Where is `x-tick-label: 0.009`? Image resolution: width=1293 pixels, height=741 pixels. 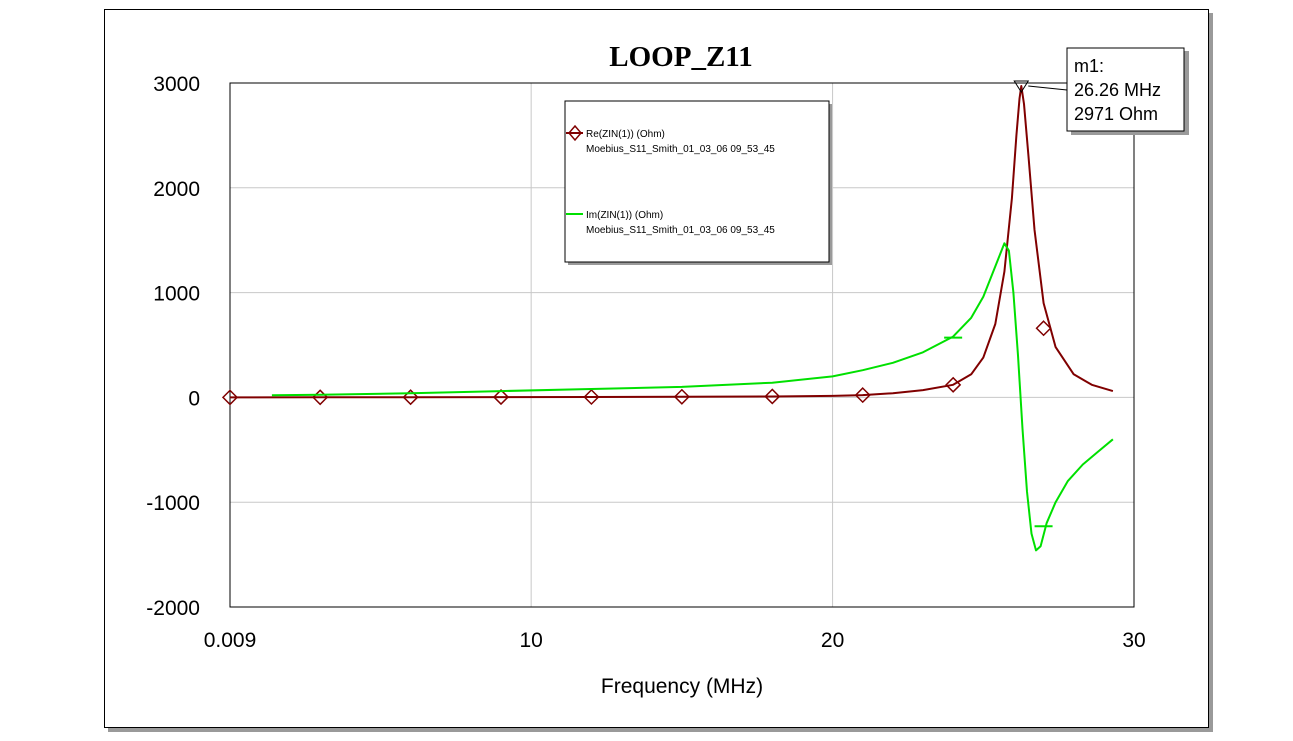
x-tick-label: 0.009 is located at coordinates (230, 640).